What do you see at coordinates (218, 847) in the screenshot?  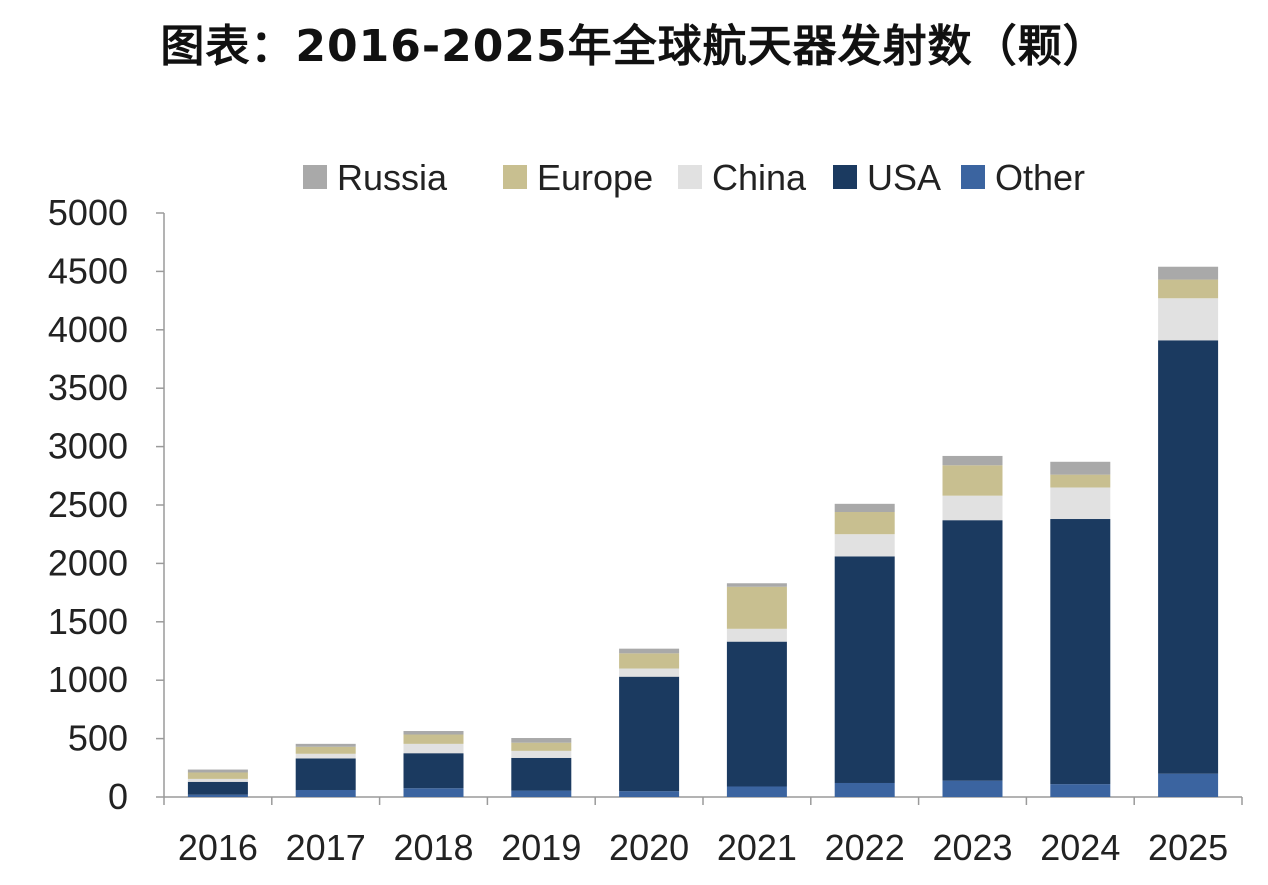 I see `x-tick-label: 2016` at bounding box center [218, 847].